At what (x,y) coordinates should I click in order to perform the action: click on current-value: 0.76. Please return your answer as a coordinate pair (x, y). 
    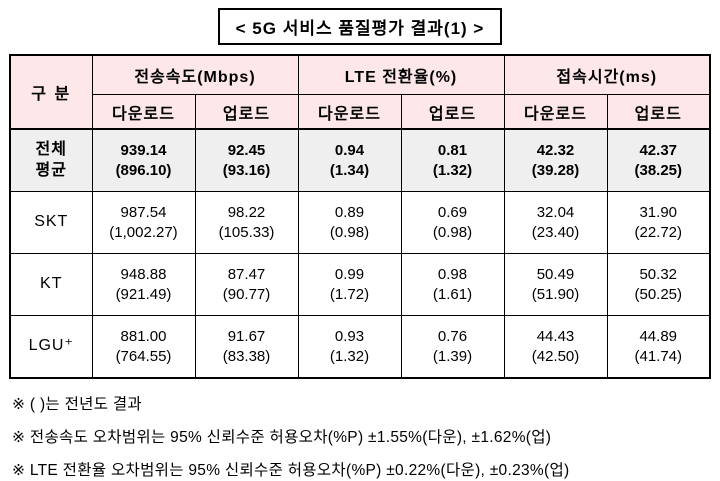
    Looking at the image, I should click on (452, 336).